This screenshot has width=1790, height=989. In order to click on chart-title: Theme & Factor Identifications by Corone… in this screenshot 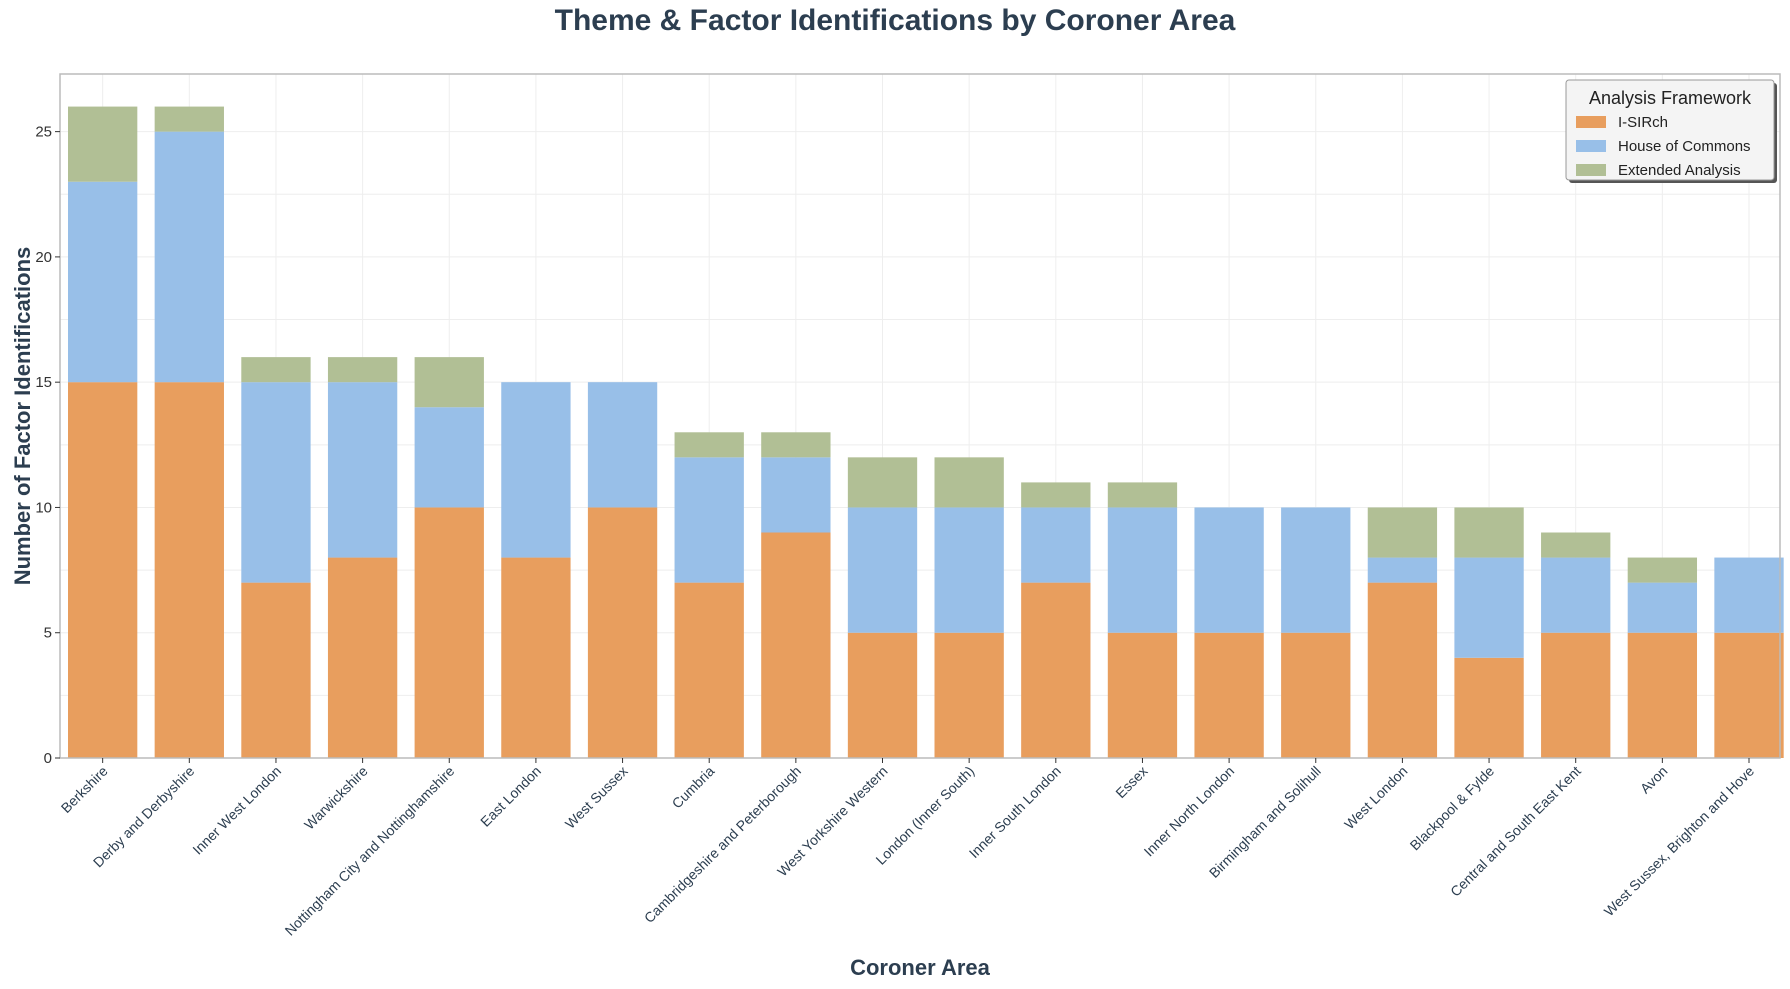, I will do `click(895, 20)`.